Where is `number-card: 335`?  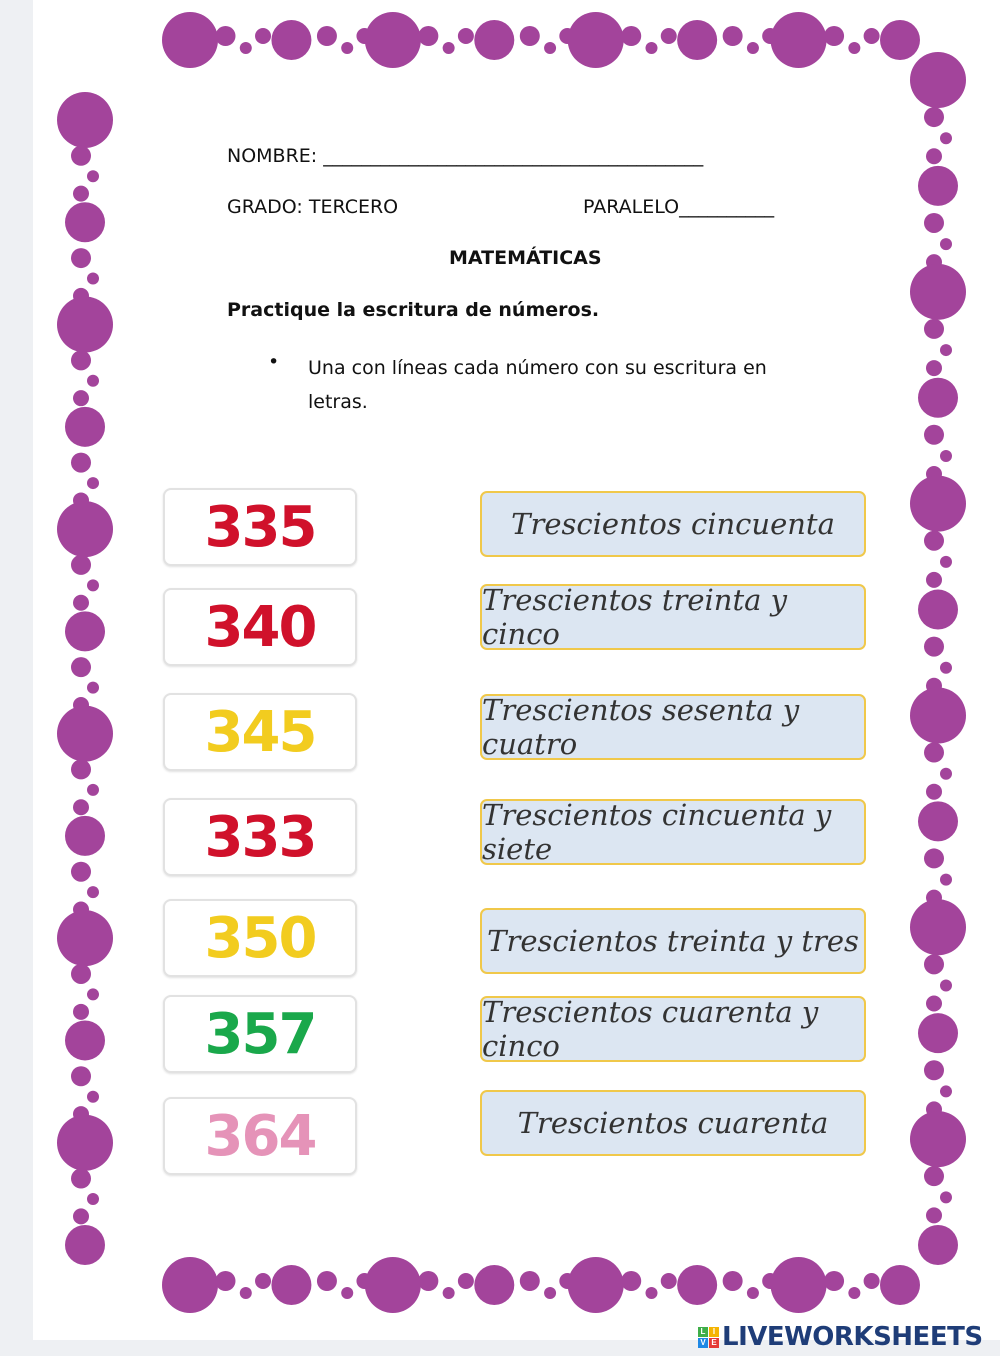
number-card: 335 is located at coordinates (260, 527).